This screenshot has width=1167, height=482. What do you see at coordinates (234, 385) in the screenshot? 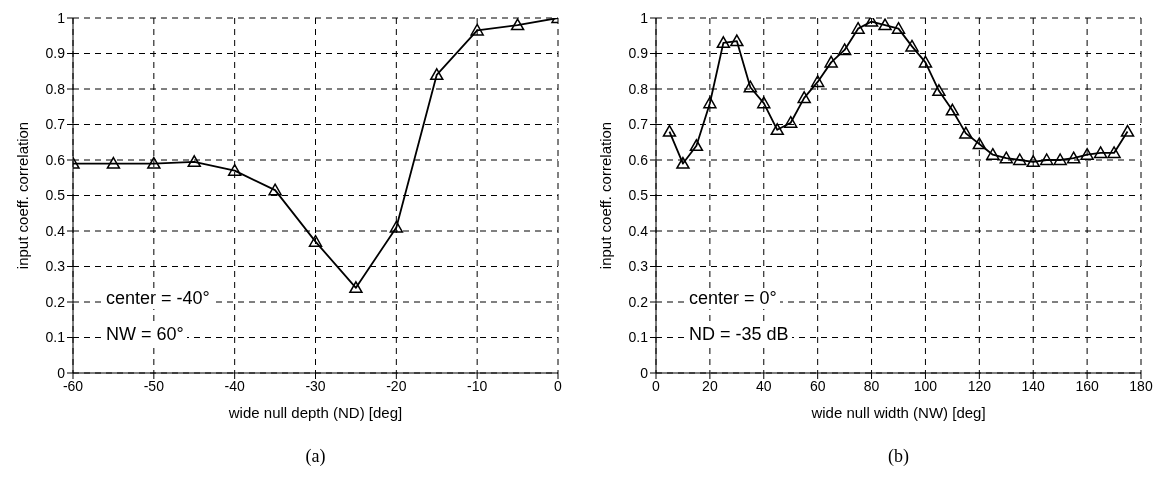
I see `x-tick-label: -40` at bounding box center [234, 385].